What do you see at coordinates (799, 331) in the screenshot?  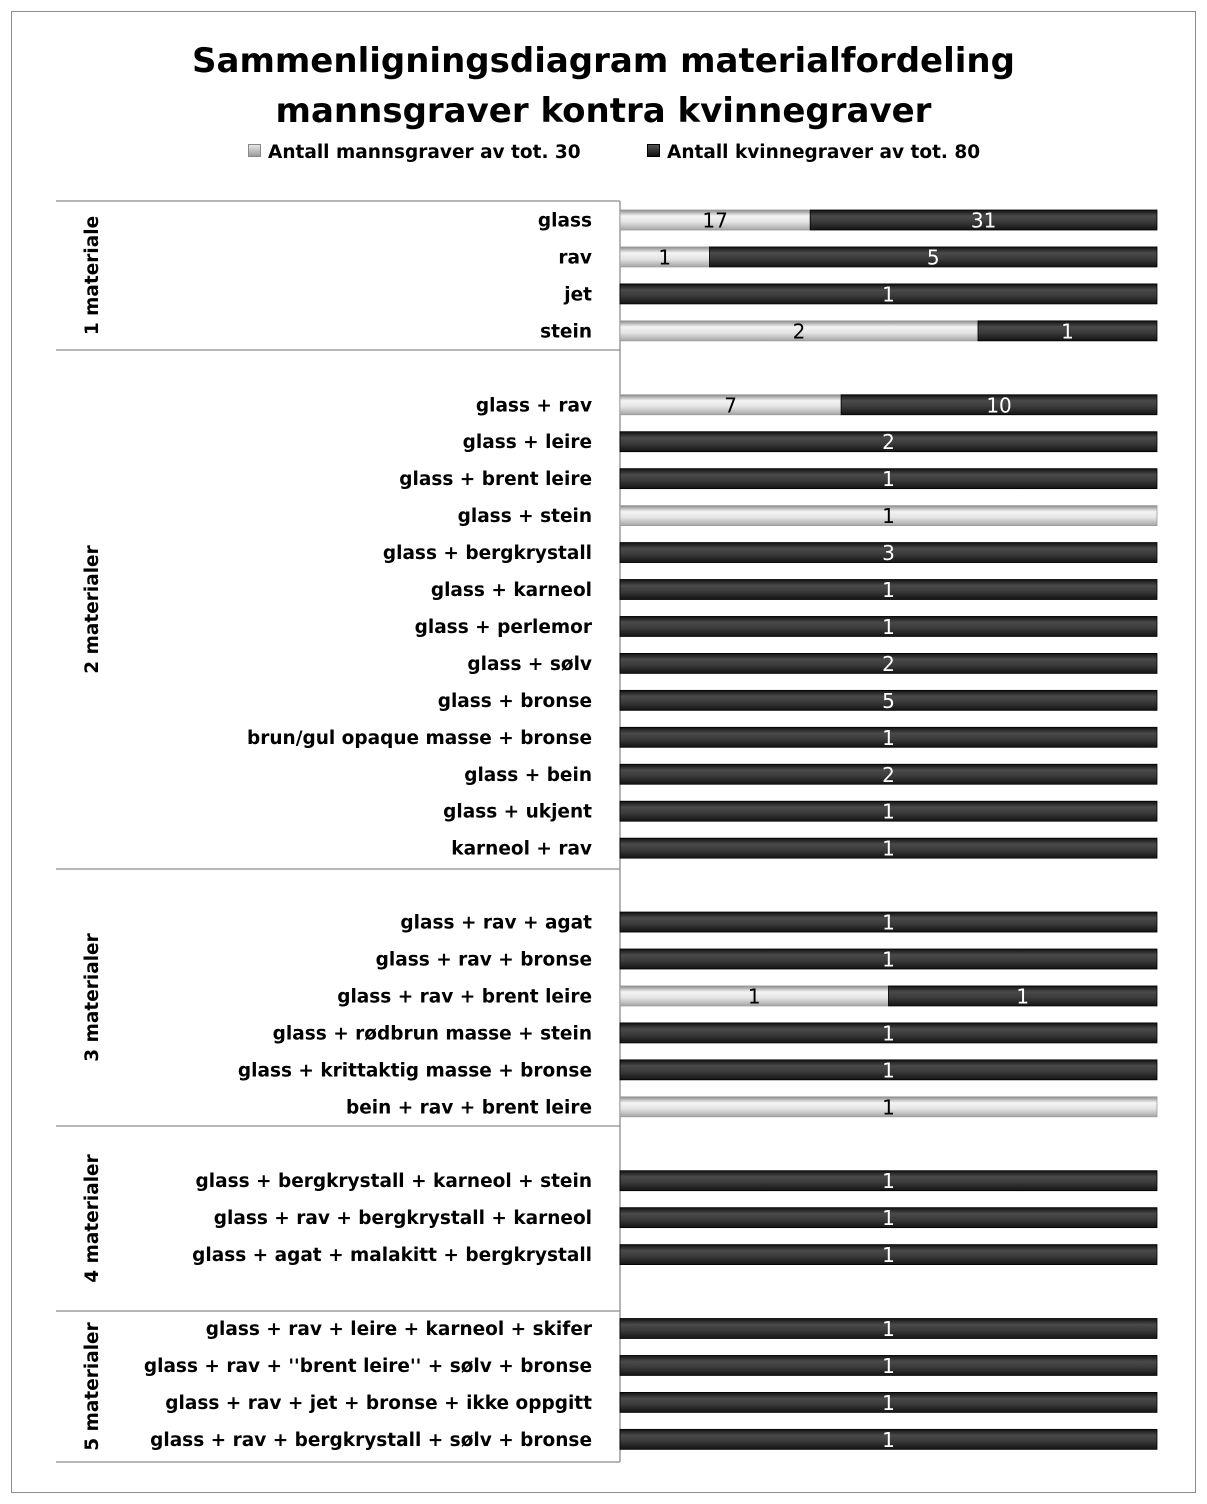 I see `data-label-men: 2` at bounding box center [799, 331].